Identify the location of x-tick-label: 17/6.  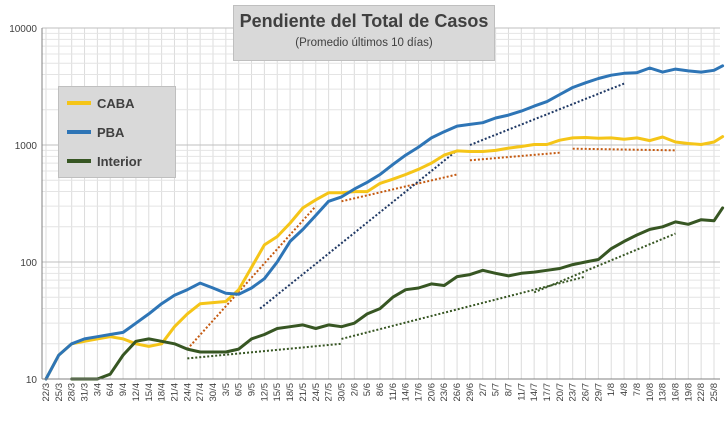
(419, 392).